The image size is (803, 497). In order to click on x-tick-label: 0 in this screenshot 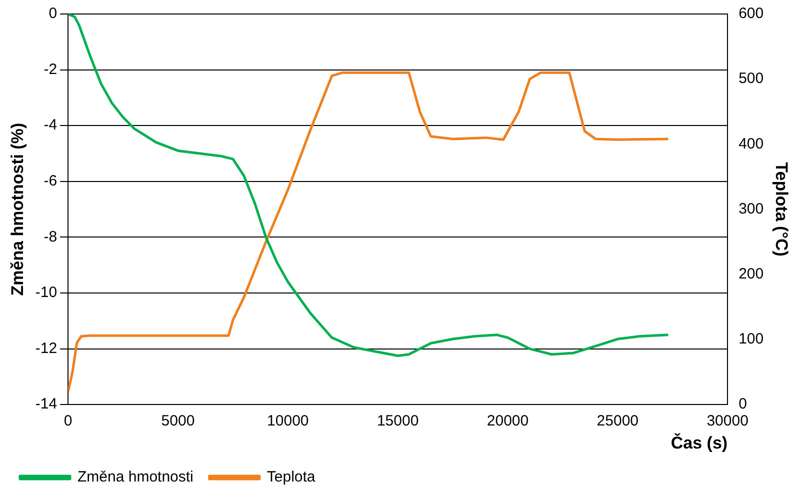, I will do `click(68, 421)`.